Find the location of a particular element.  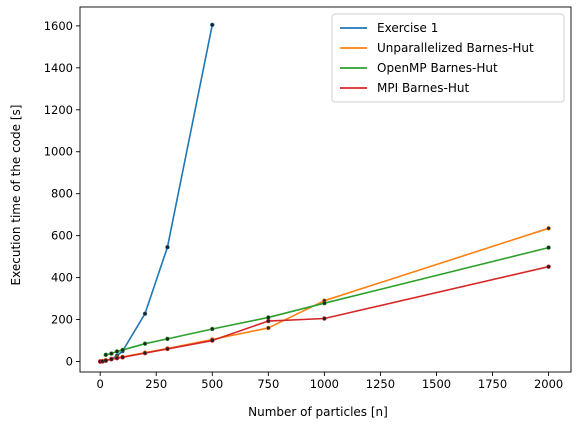

x-tick-label: 1750 is located at coordinates (492, 384).